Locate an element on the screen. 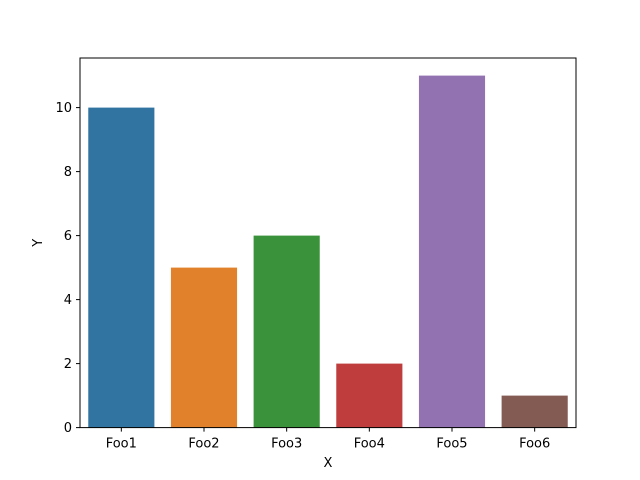 The image size is (640, 480). x-tick-label: Foo5 is located at coordinates (451, 444).